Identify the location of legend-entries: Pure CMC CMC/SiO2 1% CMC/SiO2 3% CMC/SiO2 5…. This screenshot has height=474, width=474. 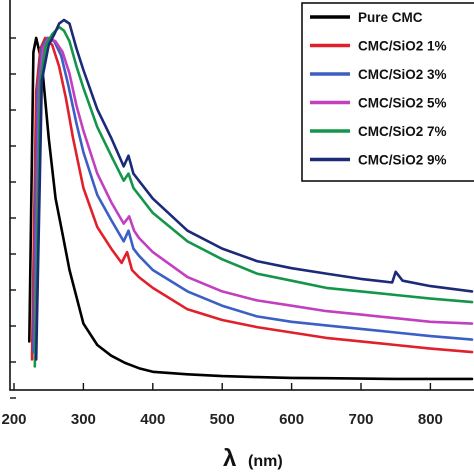
(378, 89).